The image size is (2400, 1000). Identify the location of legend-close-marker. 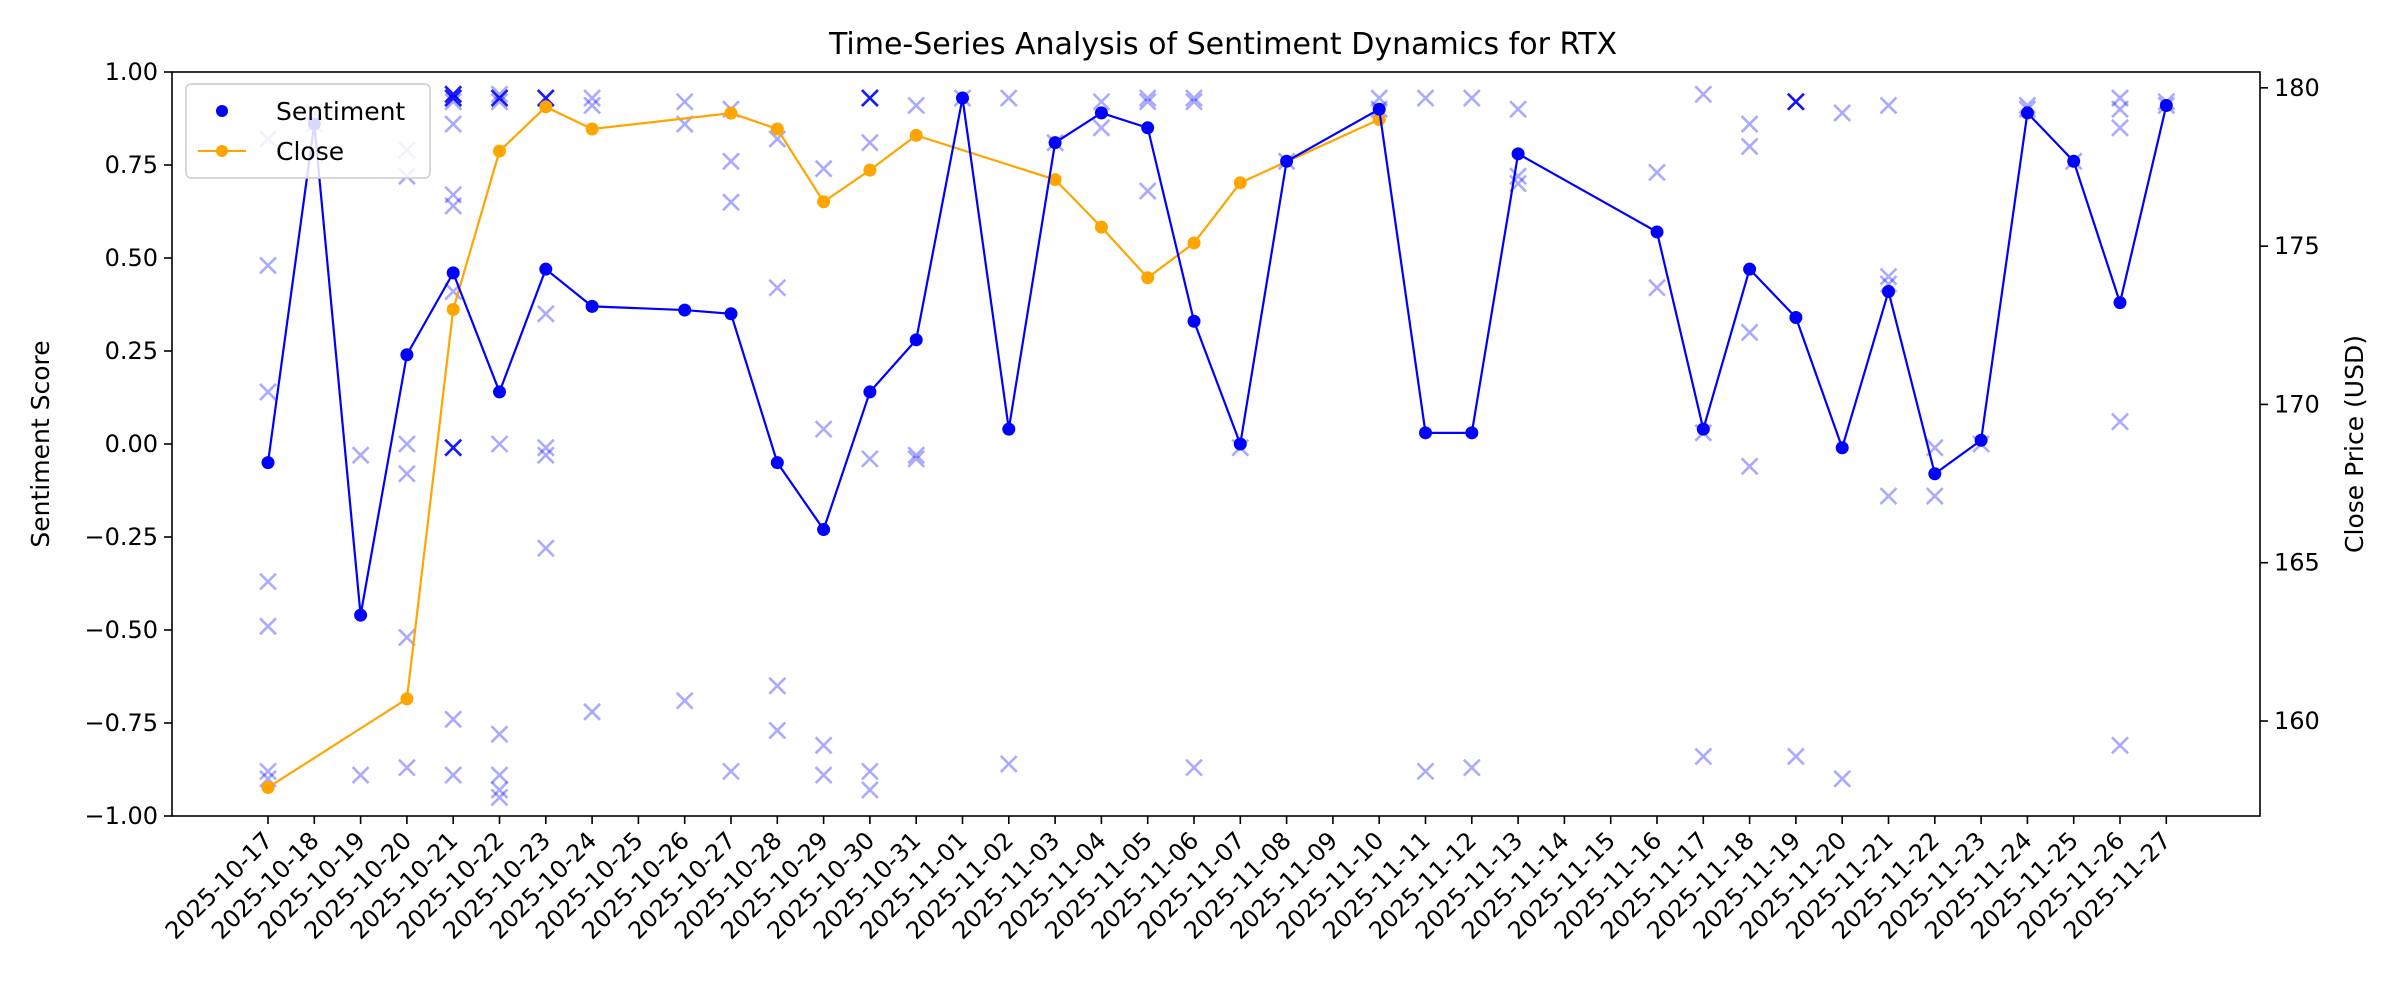
(222, 151).